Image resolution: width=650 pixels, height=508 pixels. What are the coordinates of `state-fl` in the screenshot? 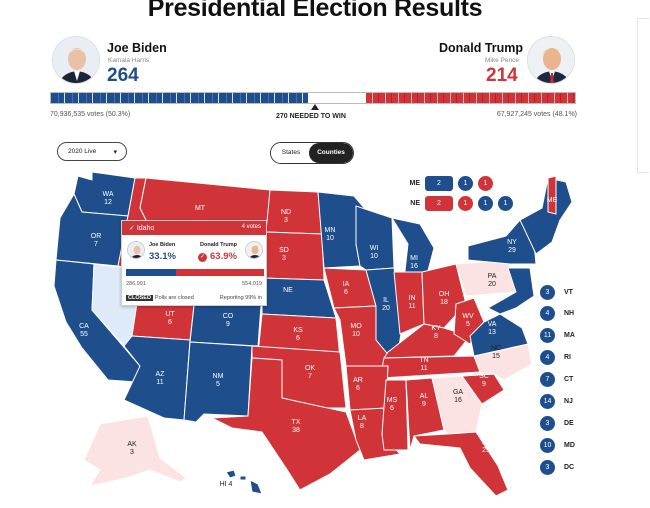 It's located at (461, 464).